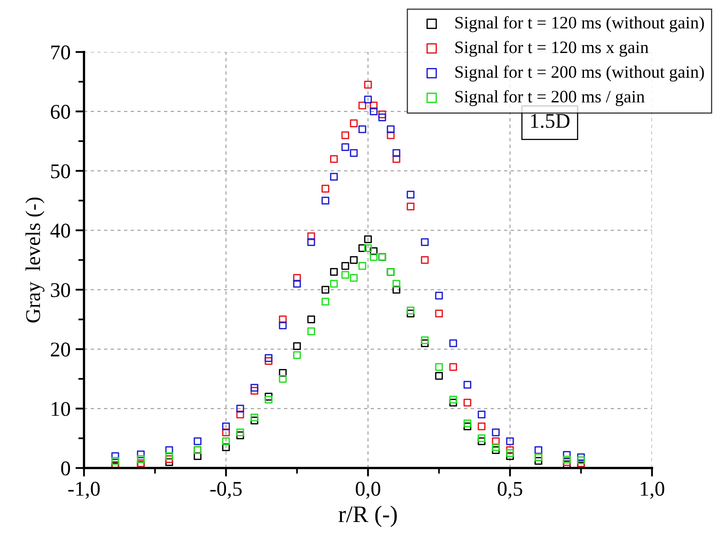 The width and height of the screenshot is (721, 543). What do you see at coordinates (579, 73) in the screenshot?
I see `legend-label: Signal for t = 200 ms (without gain)` at bounding box center [579, 73].